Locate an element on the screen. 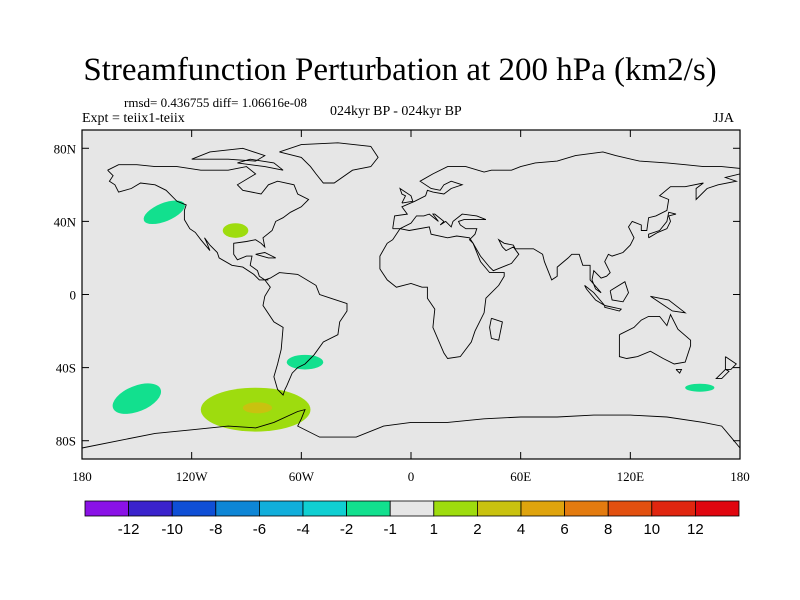 This screenshot has height=600, width=800. colorbar-label: 10 is located at coordinates (651, 529).